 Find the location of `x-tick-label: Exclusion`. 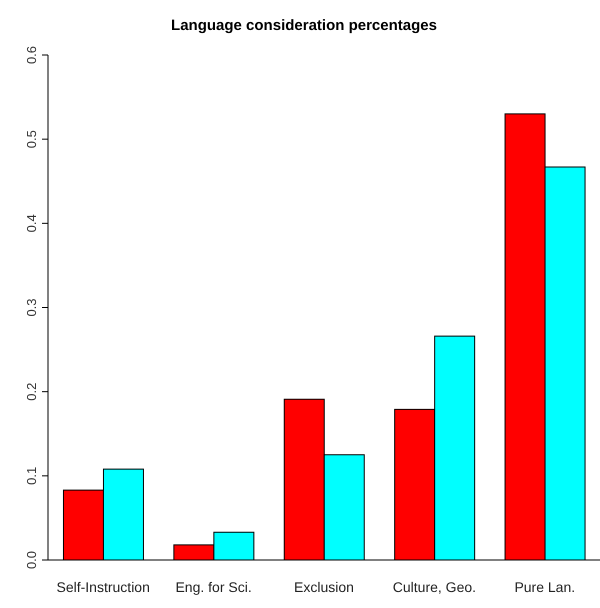

x-tick-label: Exclusion is located at coordinates (324, 586).